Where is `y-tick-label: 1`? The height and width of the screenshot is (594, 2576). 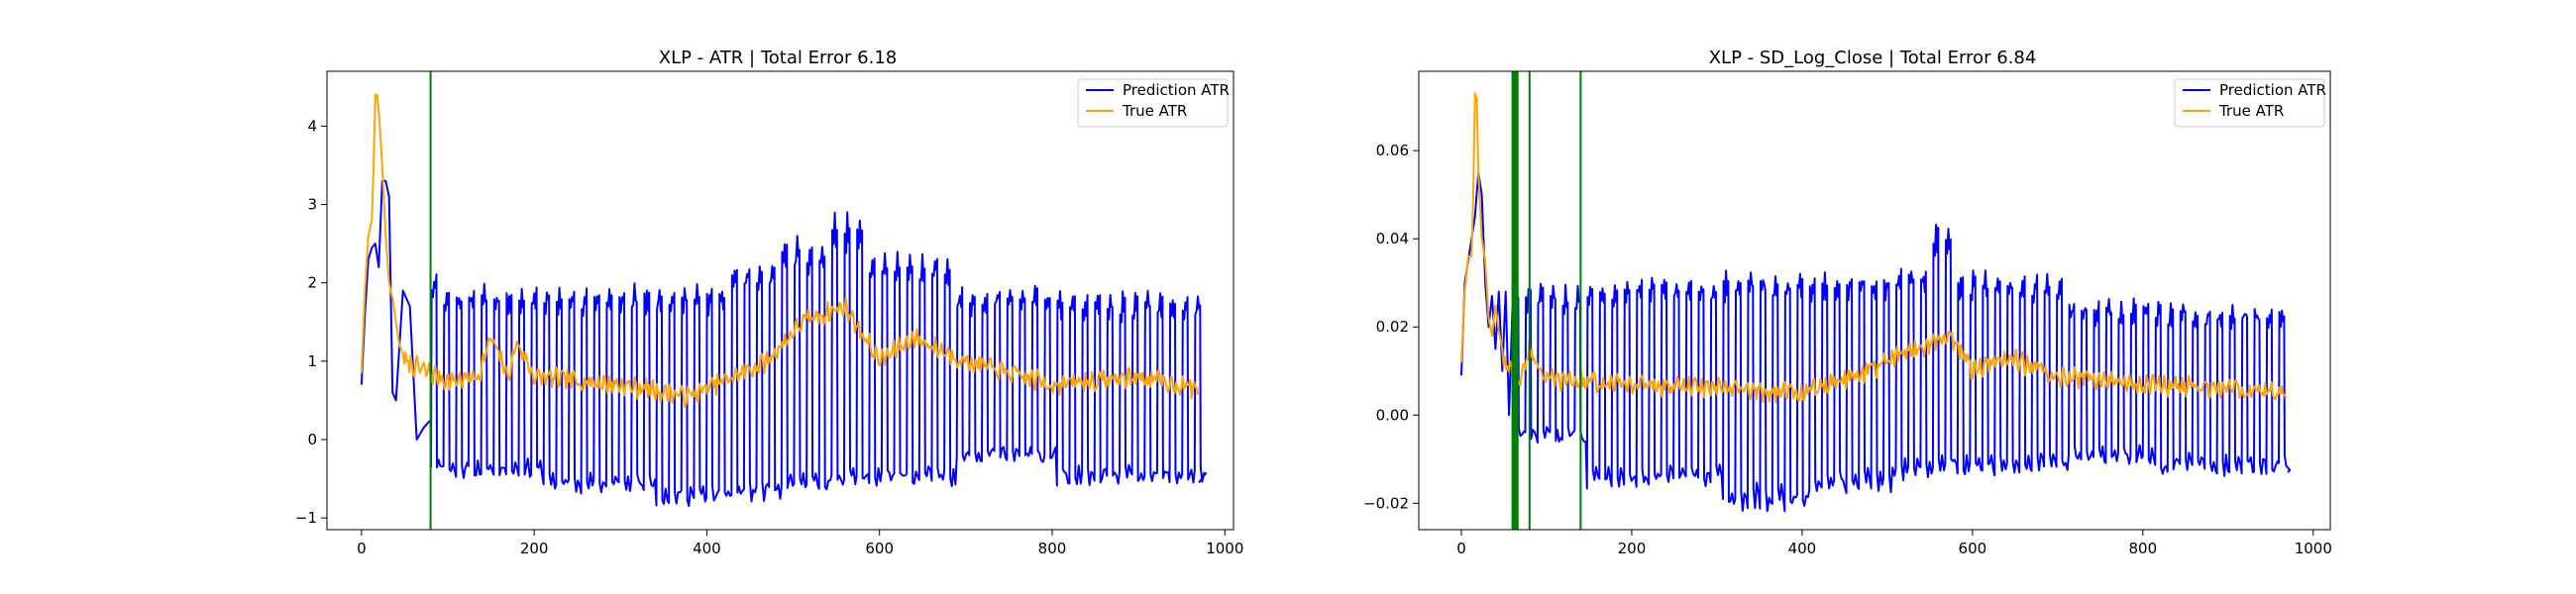
y-tick-label: 1 is located at coordinates (312, 361).